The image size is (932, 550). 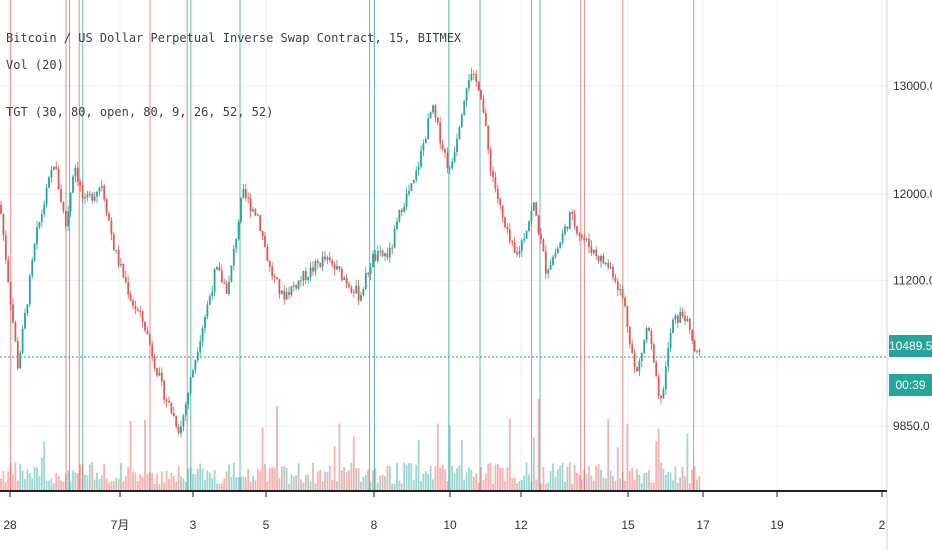 What do you see at coordinates (912, 256) in the screenshot?
I see `price-axis: 13000.0 12000.0 11200.0 9850.0` at bounding box center [912, 256].